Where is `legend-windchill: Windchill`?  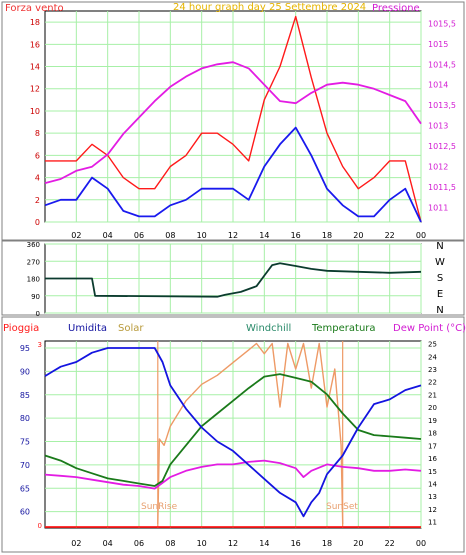
legend-windchill: Windchill is located at coordinates (268, 328).